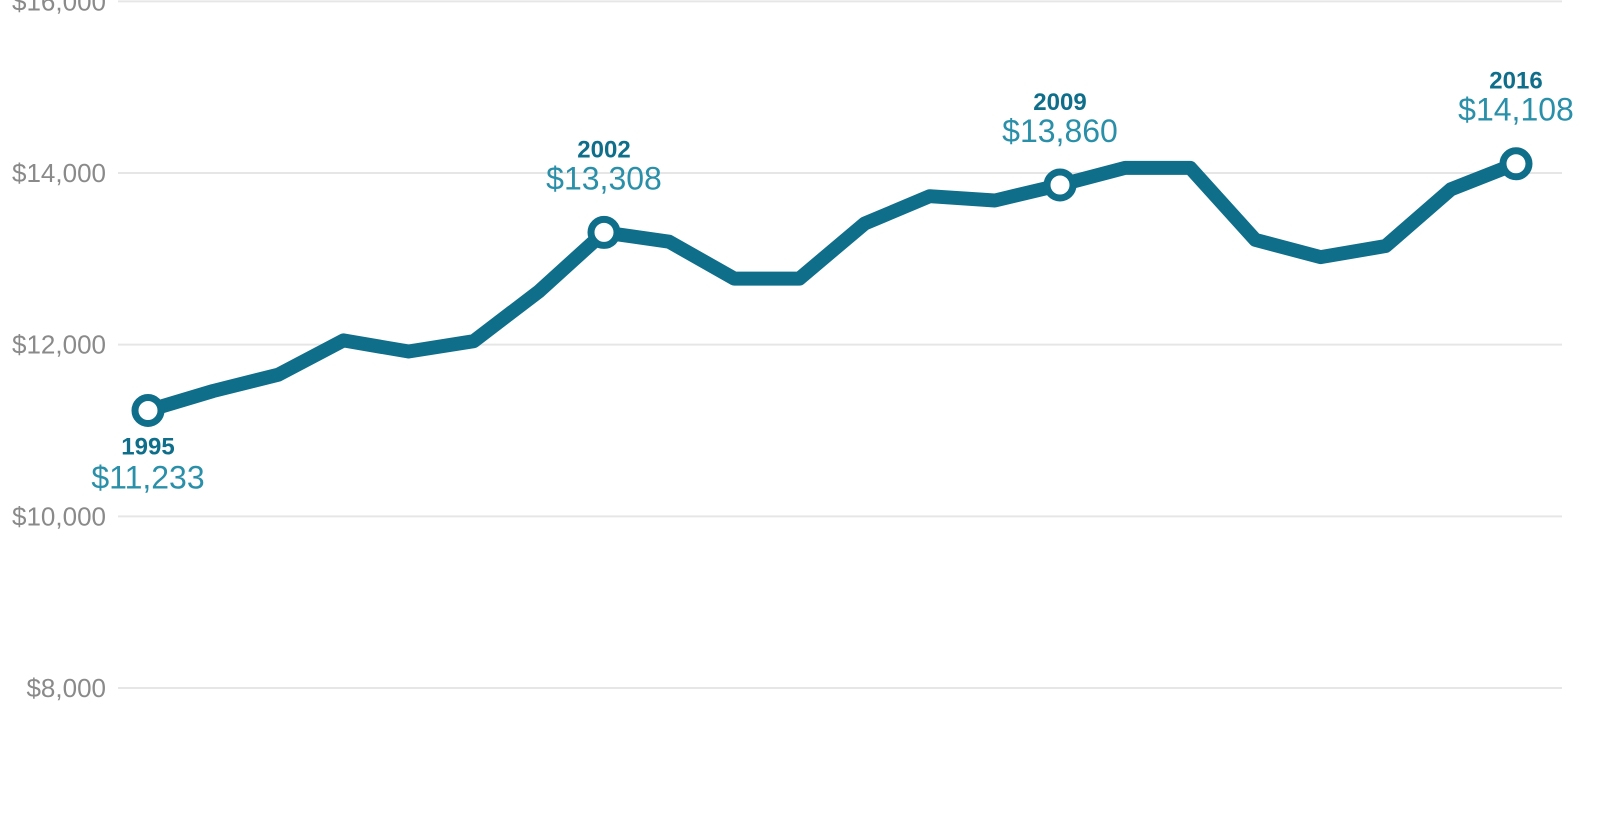  What do you see at coordinates (1516, 110) in the screenshot?
I see `annotation-value: $14,108` at bounding box center [1516, 110].